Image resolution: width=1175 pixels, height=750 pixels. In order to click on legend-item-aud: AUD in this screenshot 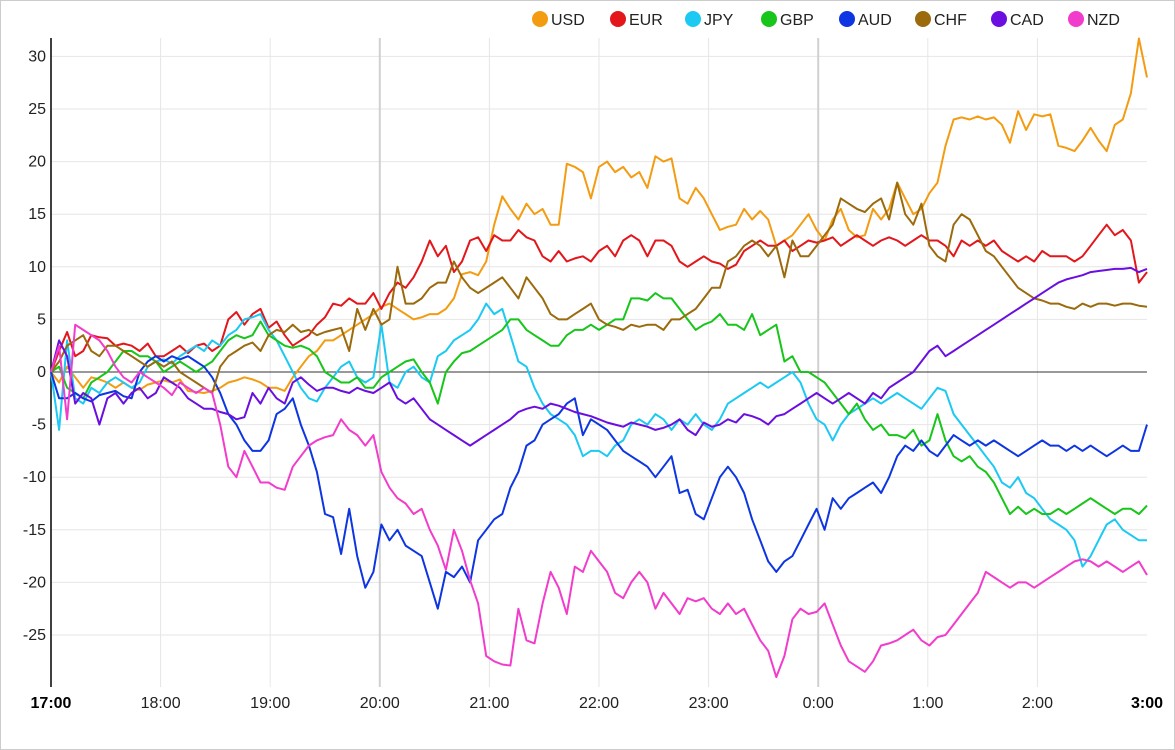, I will do `click(865, 20)`.